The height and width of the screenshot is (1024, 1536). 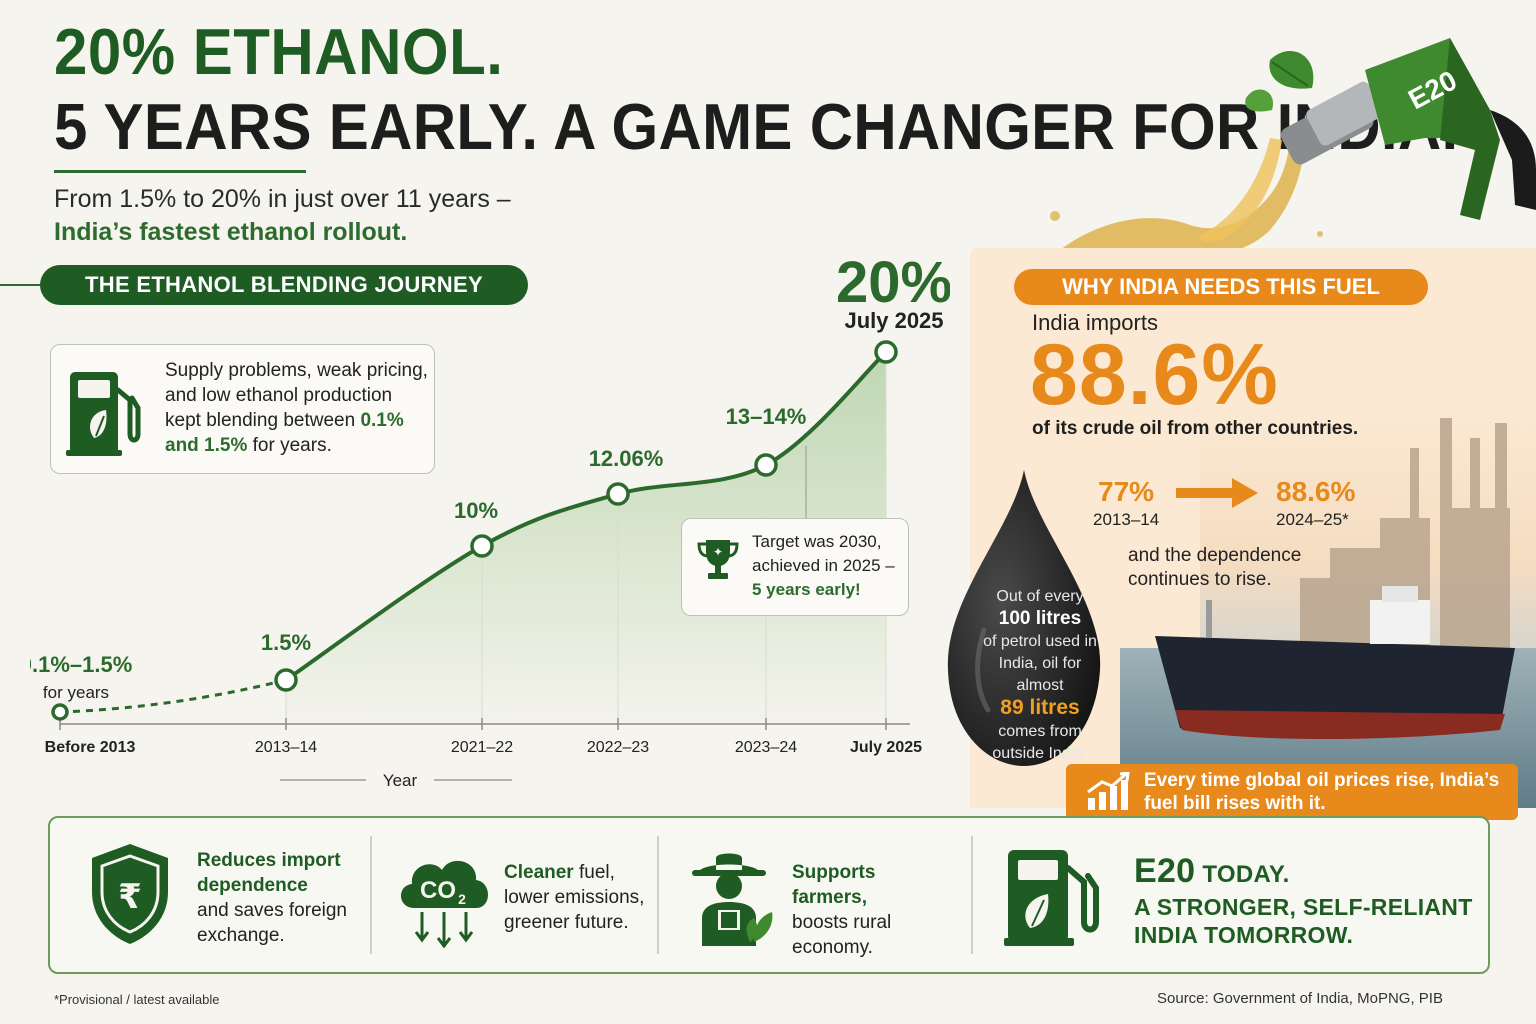 I want to click on section-accent-line, so click(x=21, y=285).